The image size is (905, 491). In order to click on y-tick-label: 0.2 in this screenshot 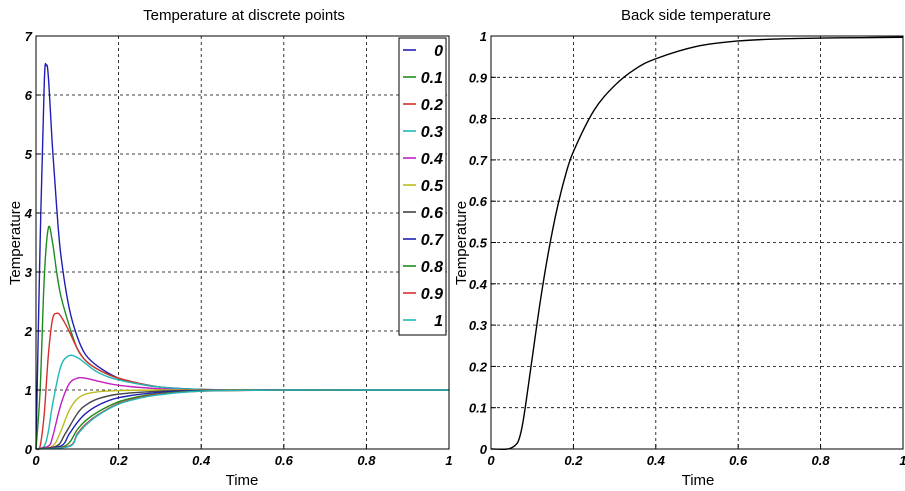, I will do `click(478, 366)`.